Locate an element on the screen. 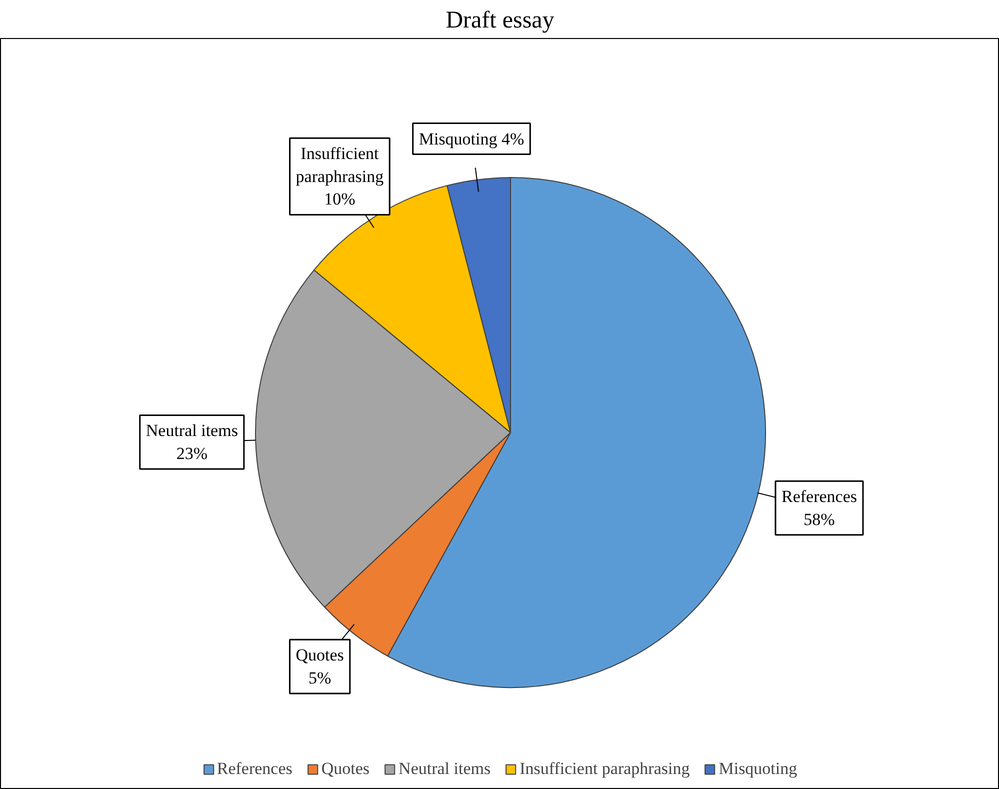 The height and width of the screenshot is (789, 999). data-label: Misquoting 4% is located at coordinates (471, 138).